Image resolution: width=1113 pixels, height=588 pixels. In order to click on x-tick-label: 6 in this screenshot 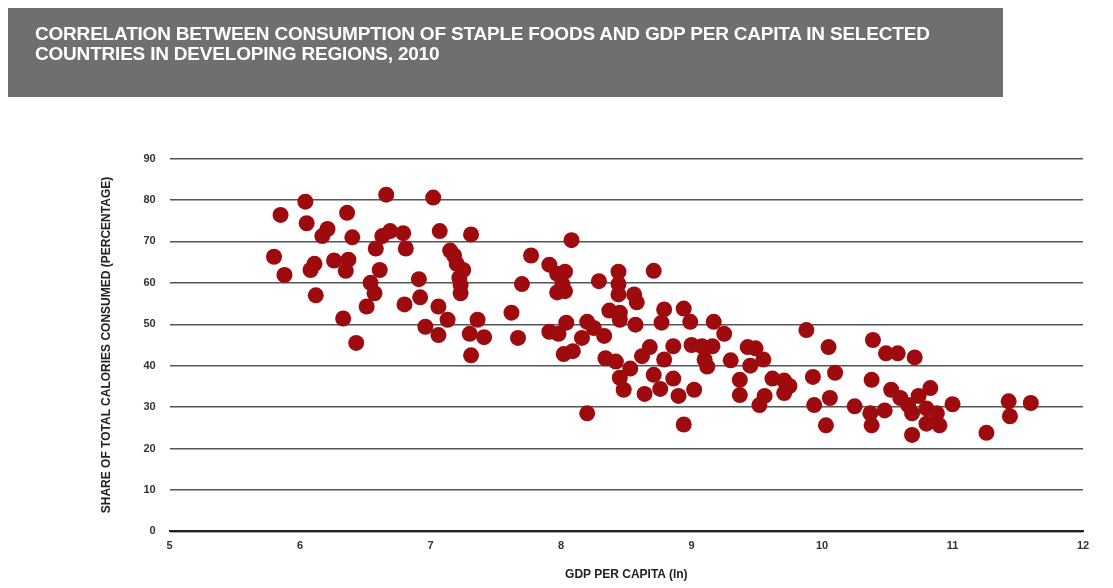, I will do `click(300, 545)`.